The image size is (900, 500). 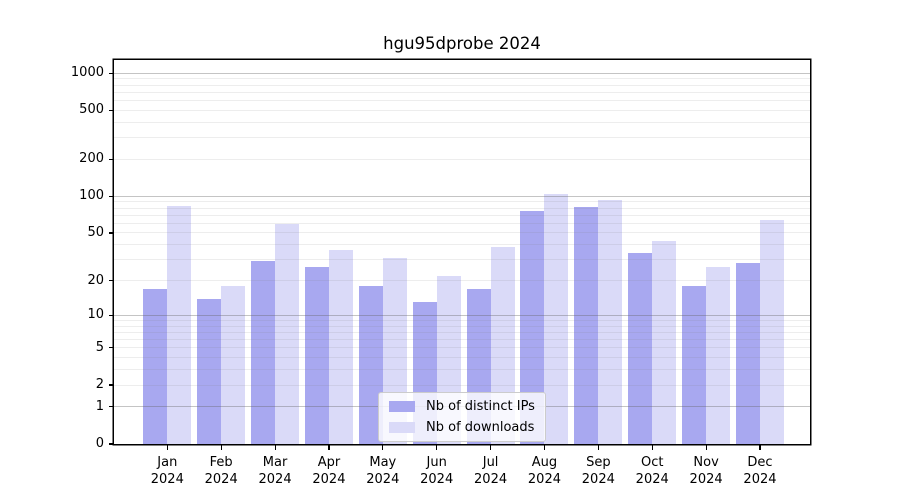 I want to click on x-tick-mar, so click(x=275, y=447).